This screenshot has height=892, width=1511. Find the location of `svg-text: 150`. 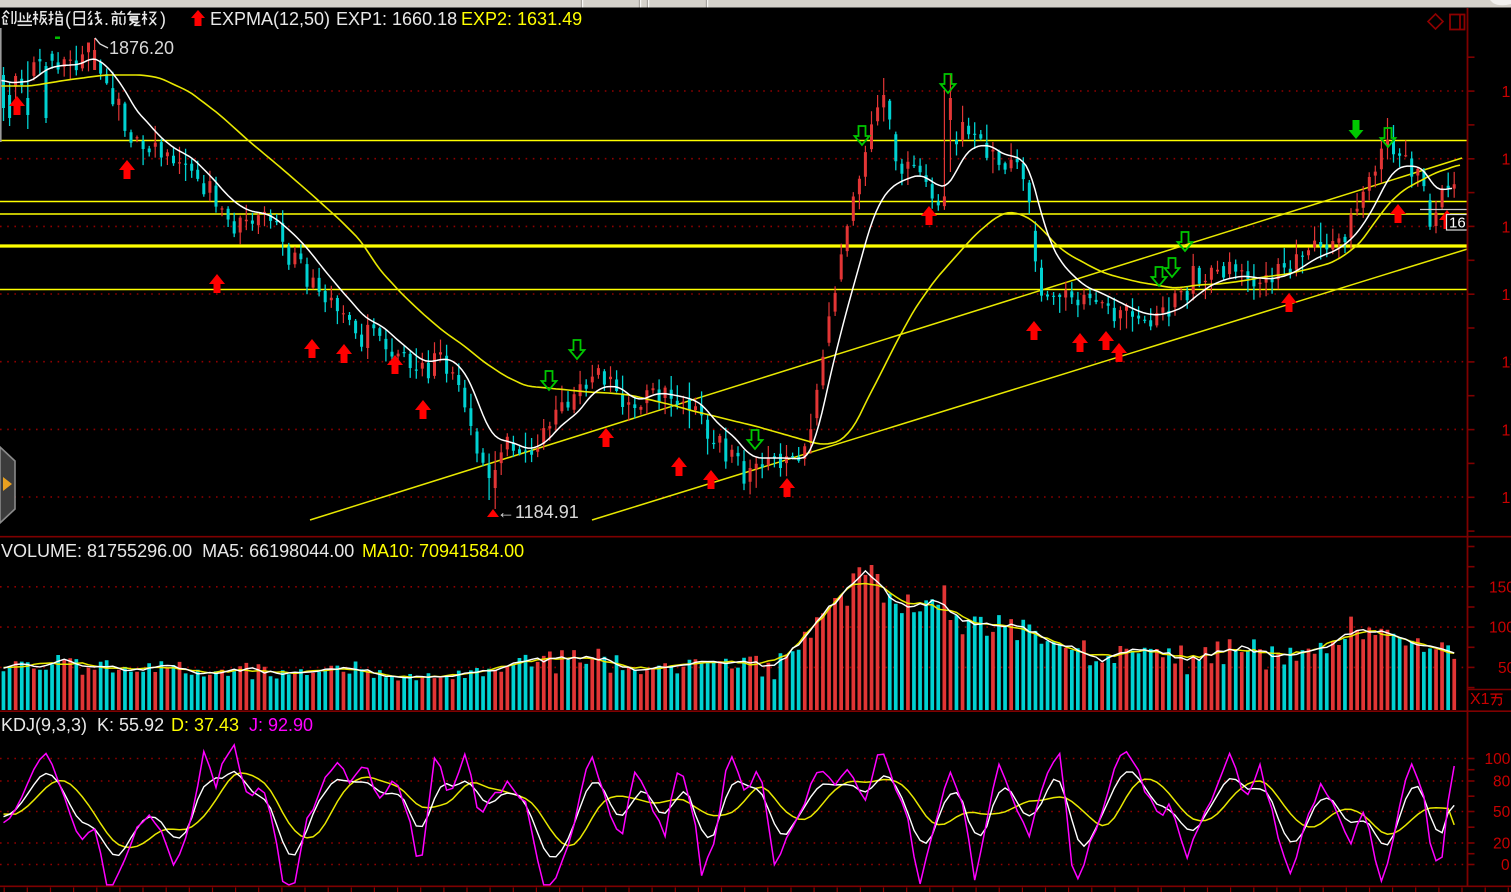

svg-text: 150 is located at coordinates (1500, 587).